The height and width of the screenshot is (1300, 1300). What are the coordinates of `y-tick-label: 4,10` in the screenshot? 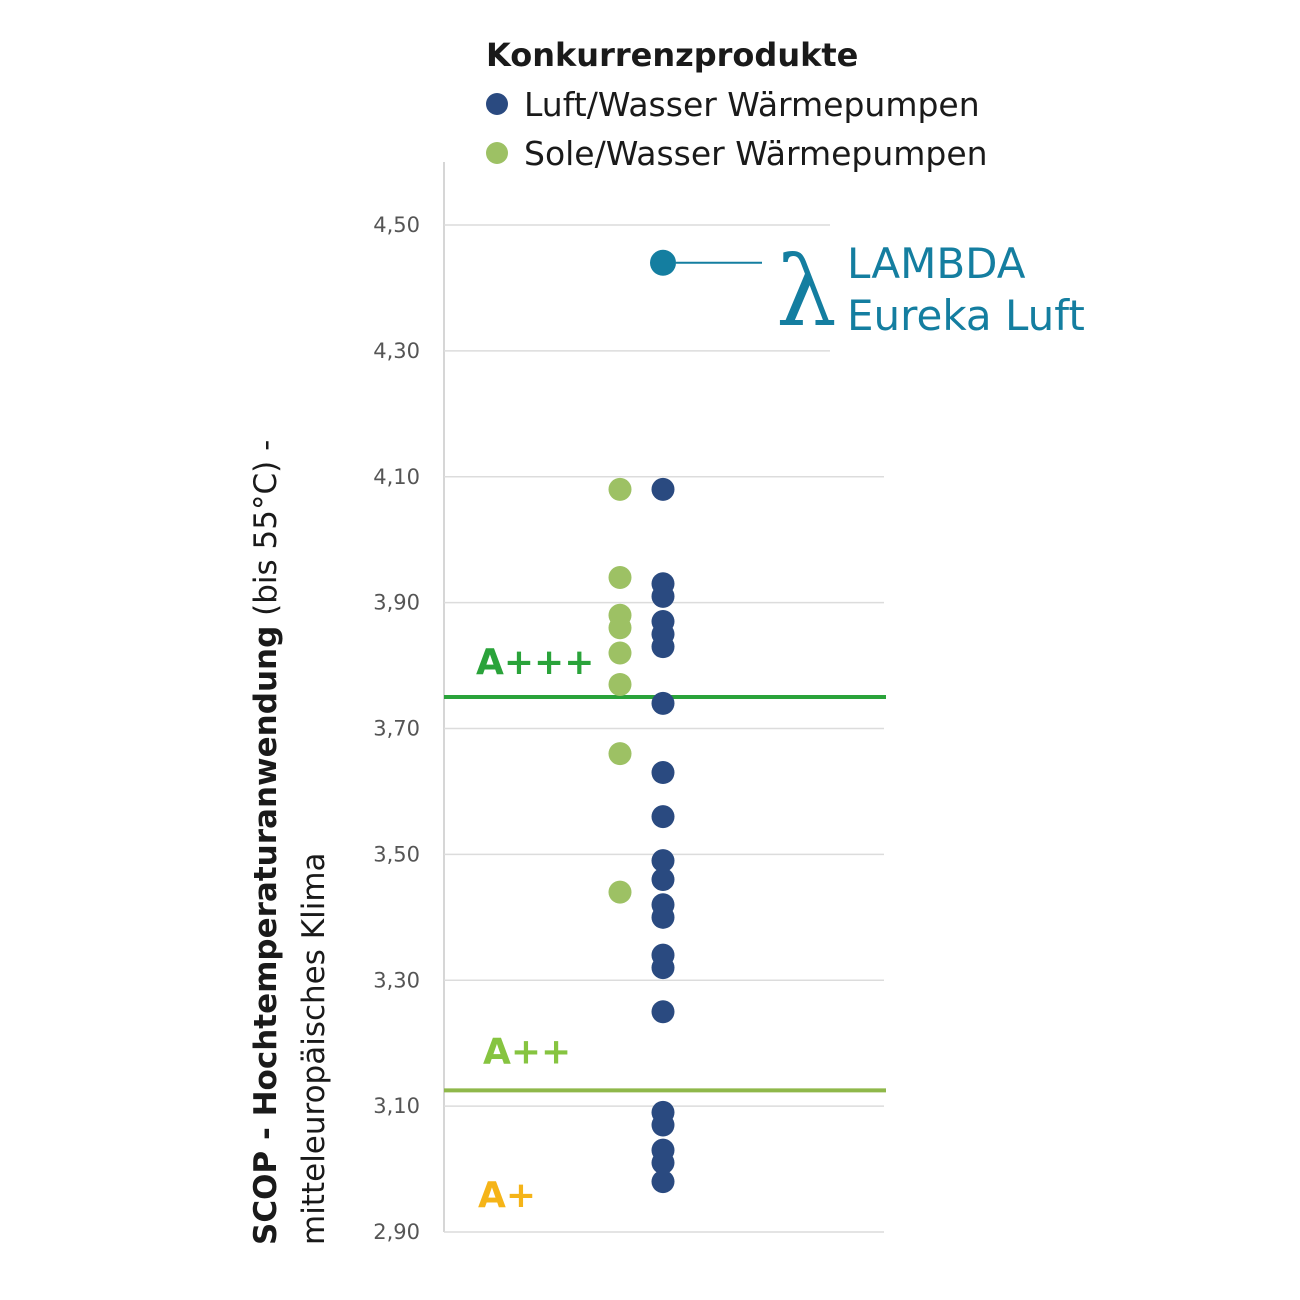 It's located at (396, 477).